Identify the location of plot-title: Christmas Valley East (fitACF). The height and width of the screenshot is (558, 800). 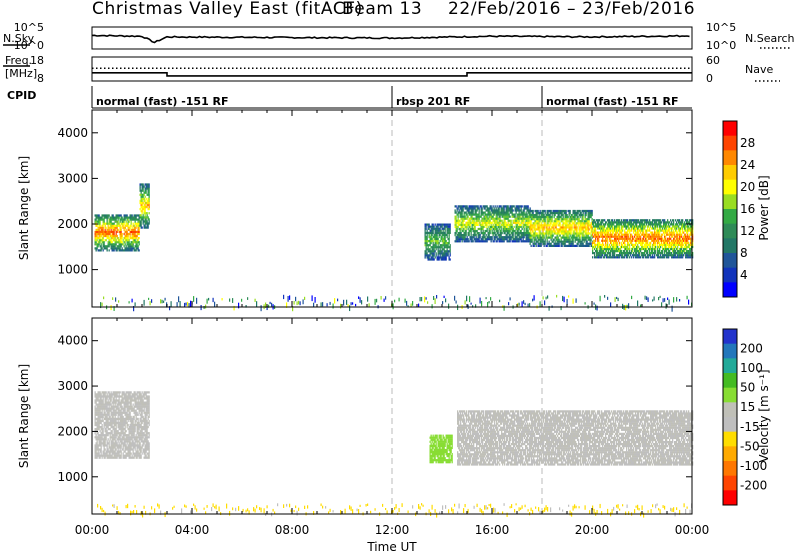
(227, 9).